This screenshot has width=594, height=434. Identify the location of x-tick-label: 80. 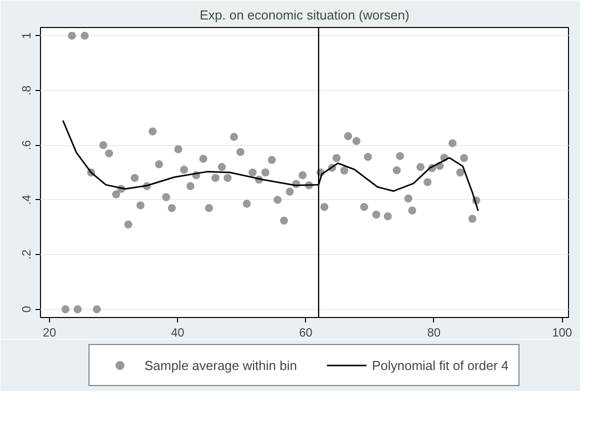
(434, 333).